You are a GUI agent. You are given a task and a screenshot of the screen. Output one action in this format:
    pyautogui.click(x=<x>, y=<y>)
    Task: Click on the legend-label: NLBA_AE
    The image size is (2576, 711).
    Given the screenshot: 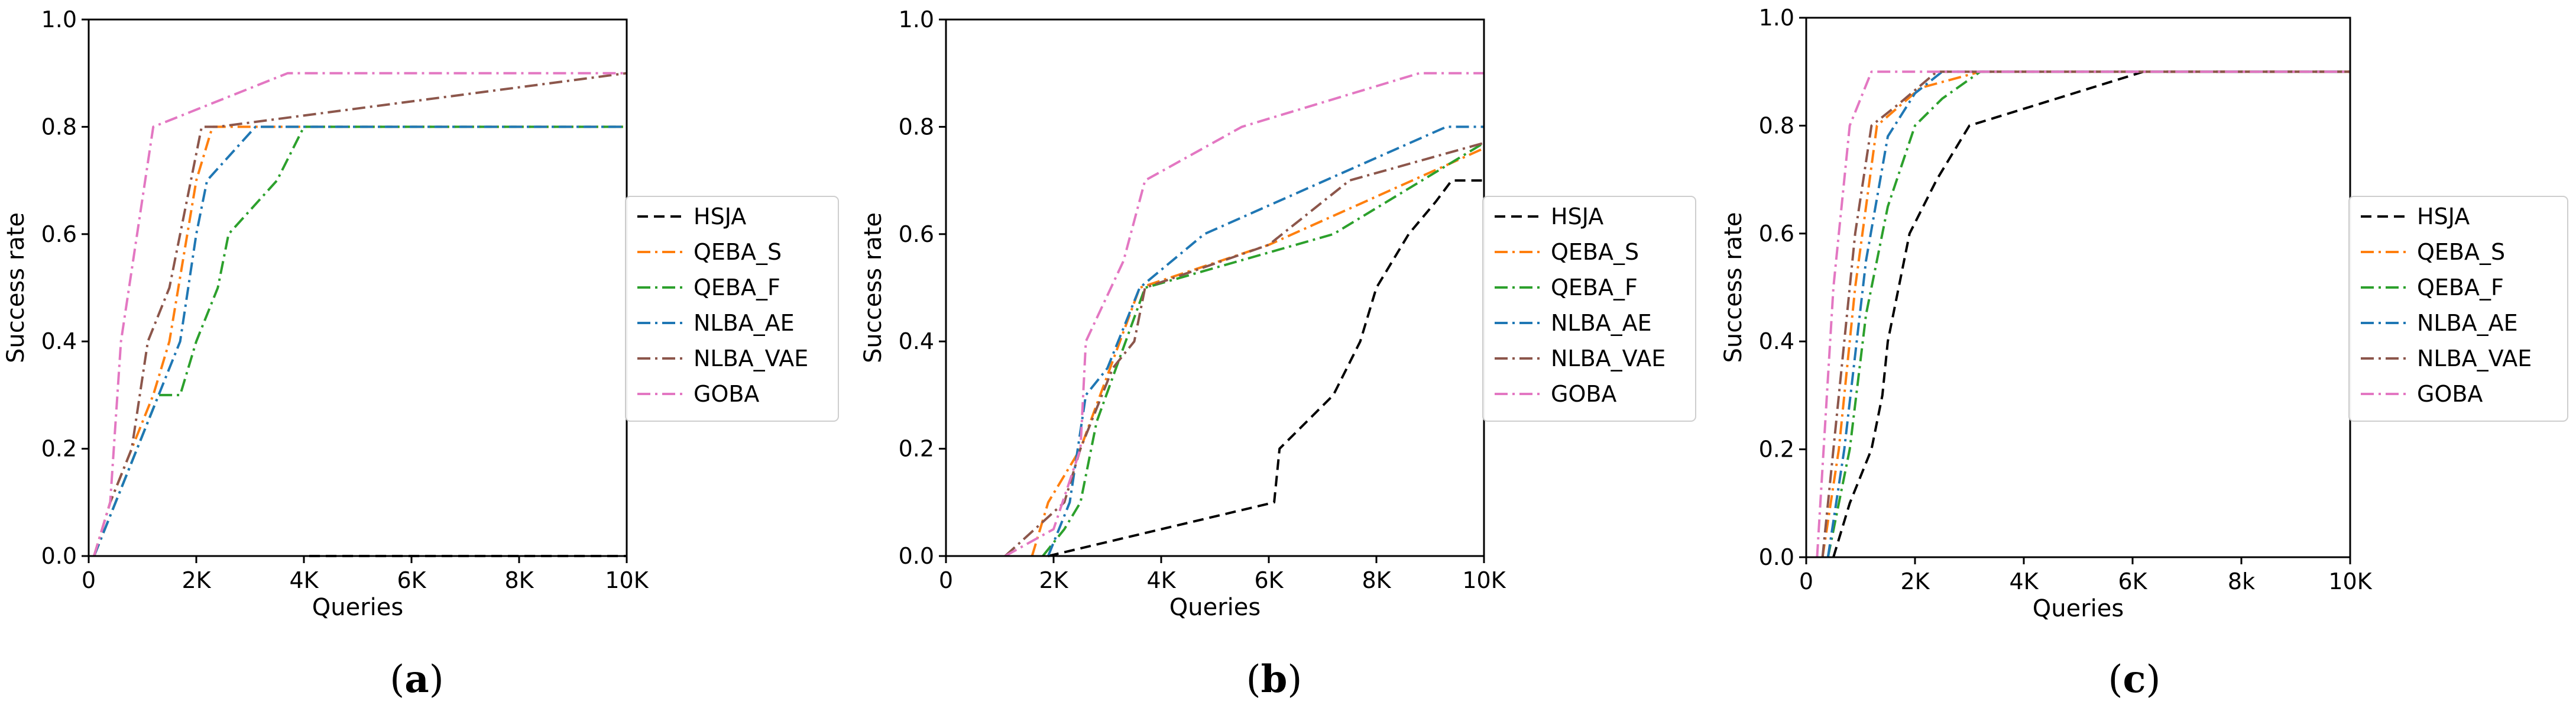 What is the action you would take?
    pyautogui.click(x=744, y=323)
    